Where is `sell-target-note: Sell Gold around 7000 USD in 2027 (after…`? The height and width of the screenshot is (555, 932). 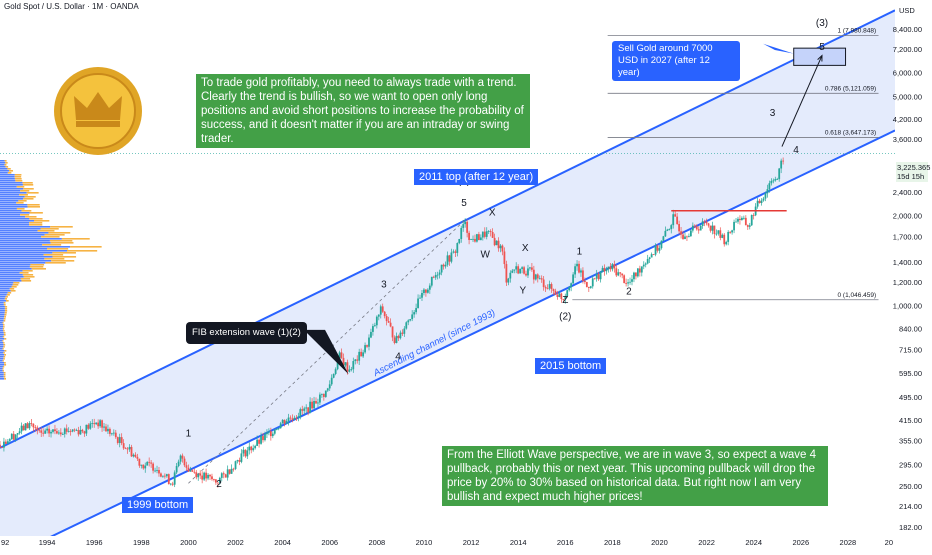
sell-target-note: Sell Gold around 7000 USD in 2027 (after… is located at coordinates (676, 61).